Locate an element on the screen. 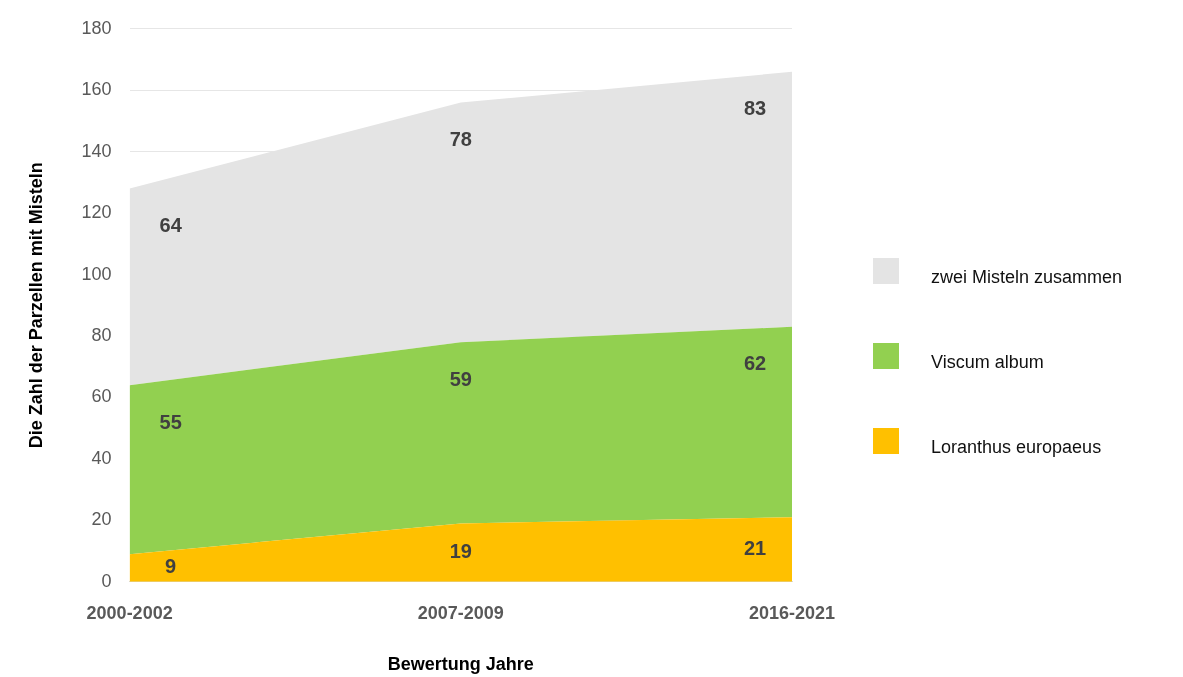  data-label: 9 is located at coordinates (171, 566).